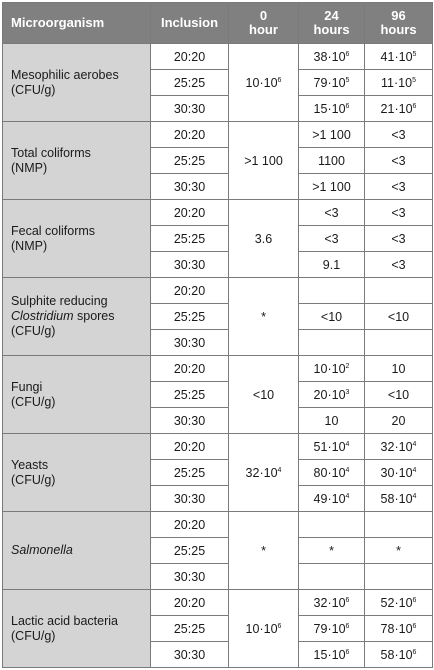 This screenshot has height=670, width=434. Describe the element at coordinates (347, 366) in the screenshot. I see `hours-24-cell-exponent: 2` at that location.